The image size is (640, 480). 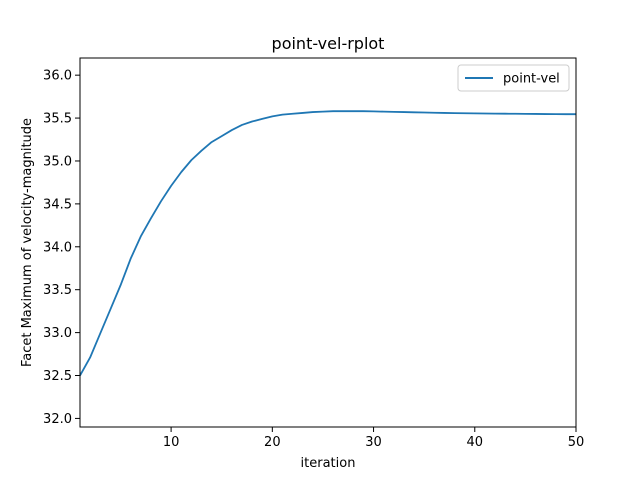 What do you see at coordinates (57, 204) in the screenshot?
I see `y-tick-label: 34.5` at bounding box center [57, 204].